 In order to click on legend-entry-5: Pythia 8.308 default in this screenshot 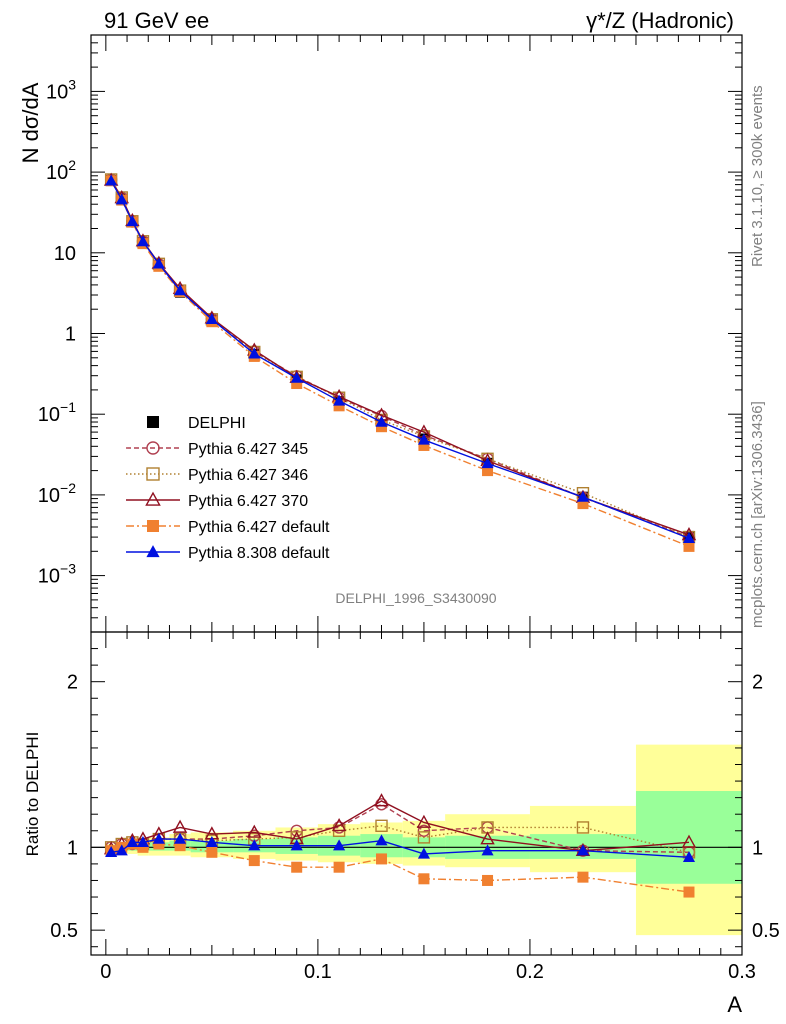, I will do `click(228, 553)`.